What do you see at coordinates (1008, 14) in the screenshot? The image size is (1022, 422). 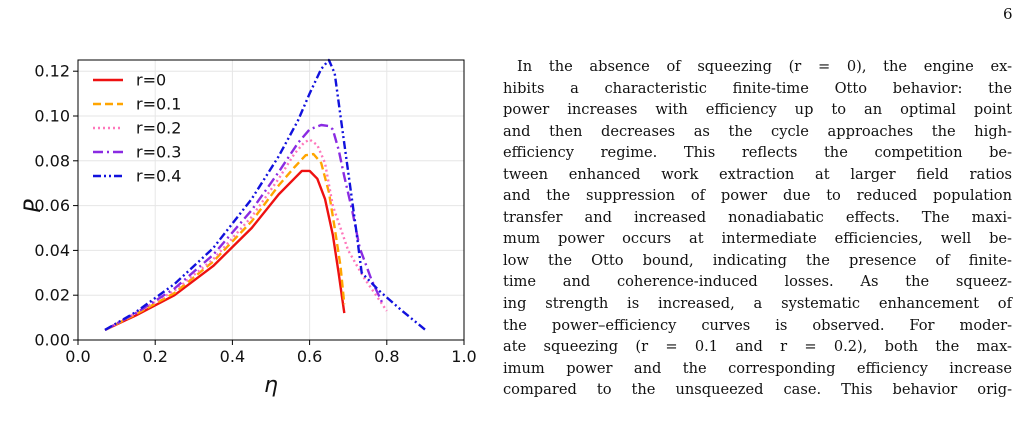 I see `page-number: 6` at bounding box center [1008, 14].